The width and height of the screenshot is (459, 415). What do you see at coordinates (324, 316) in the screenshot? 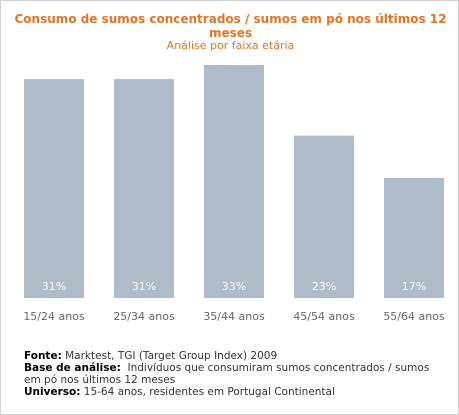
I see `category-label-4: 45/54 anos` at bounding box center [324, 316].